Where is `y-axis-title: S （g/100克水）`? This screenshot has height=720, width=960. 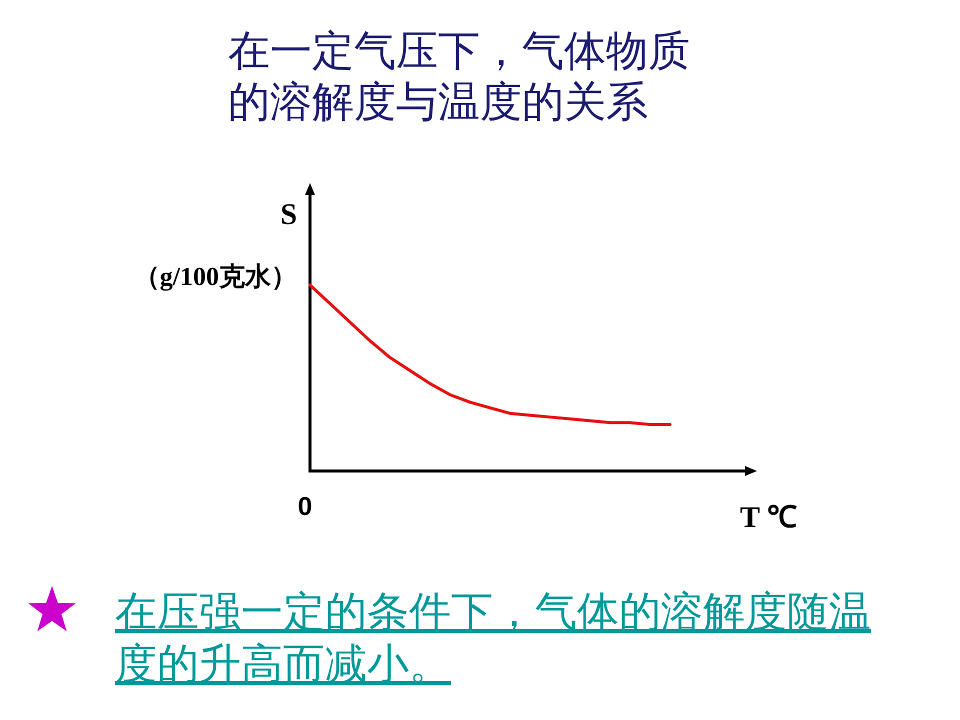
y-axis-title: S （g/100克水） is located at coordinates (215, 244).